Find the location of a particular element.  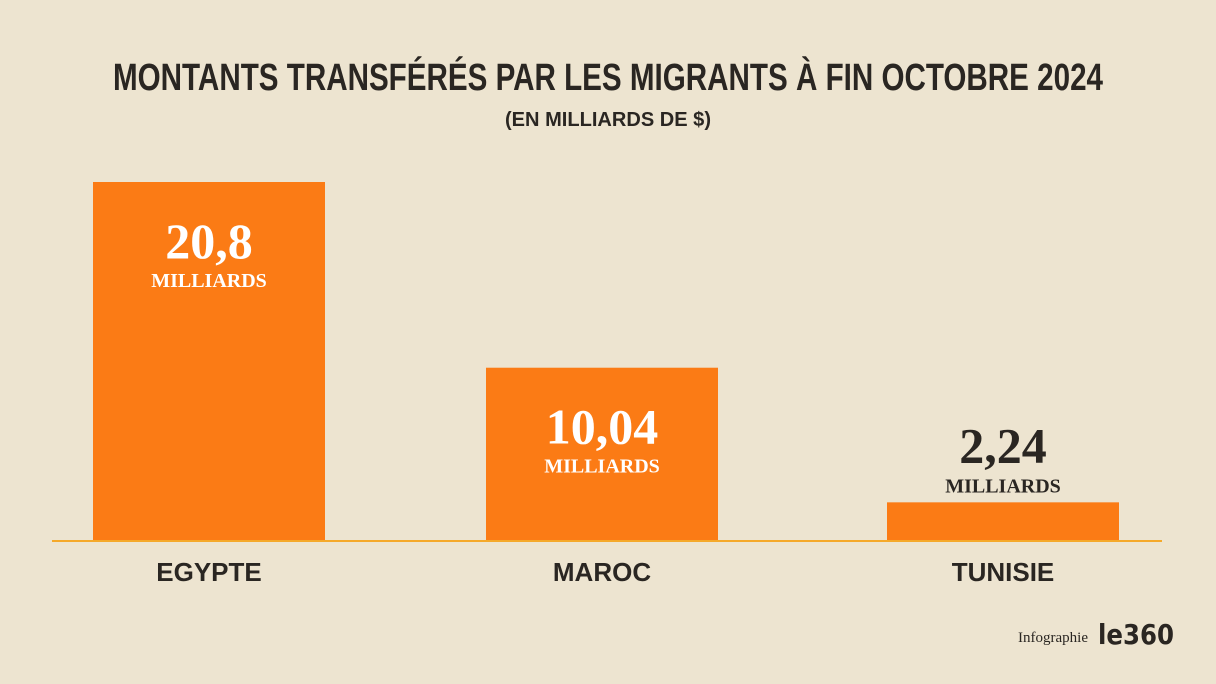

footer-credit: Infographie is located at coordinates (1053, 638).